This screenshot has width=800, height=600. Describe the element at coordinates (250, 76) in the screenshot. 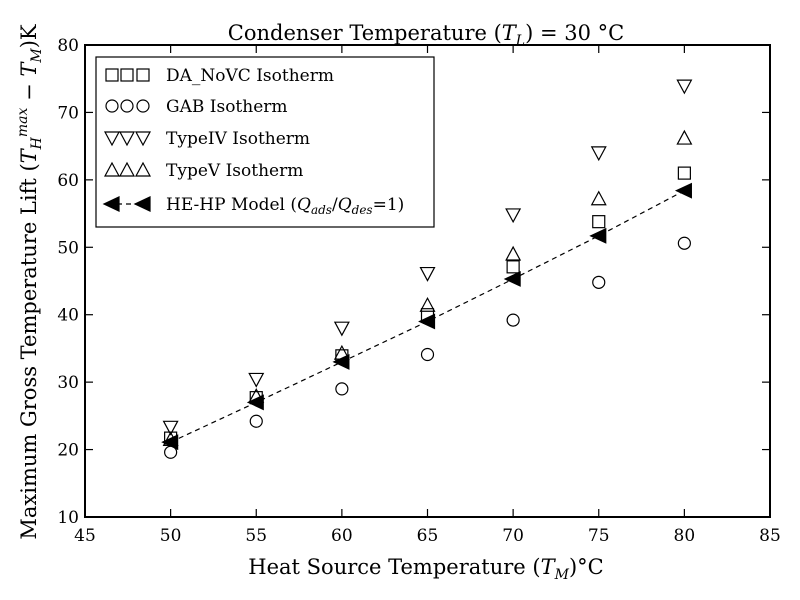

I see `legend-label: DA_NoVC Isotherm` at that location.